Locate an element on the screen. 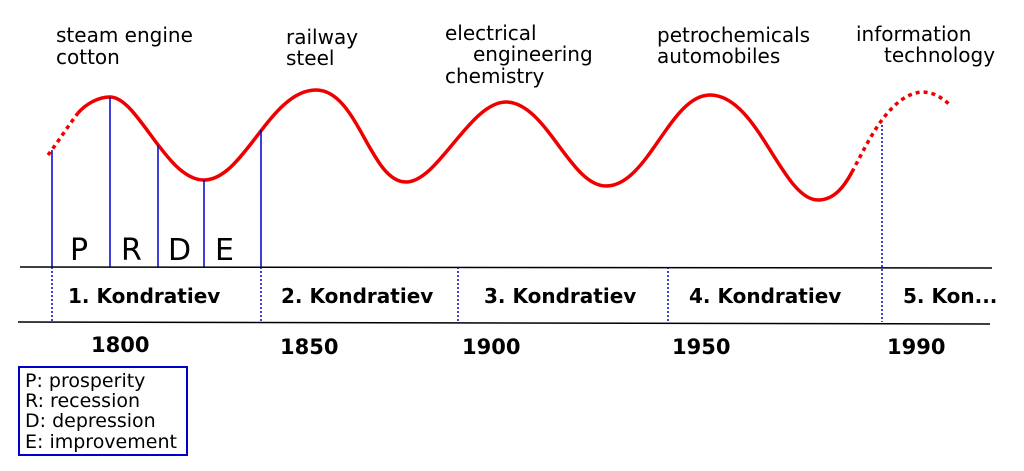 The height and width of the screenshot is (471, 1024). year-label-1800: 1800 is located at coordinates (120, 345).